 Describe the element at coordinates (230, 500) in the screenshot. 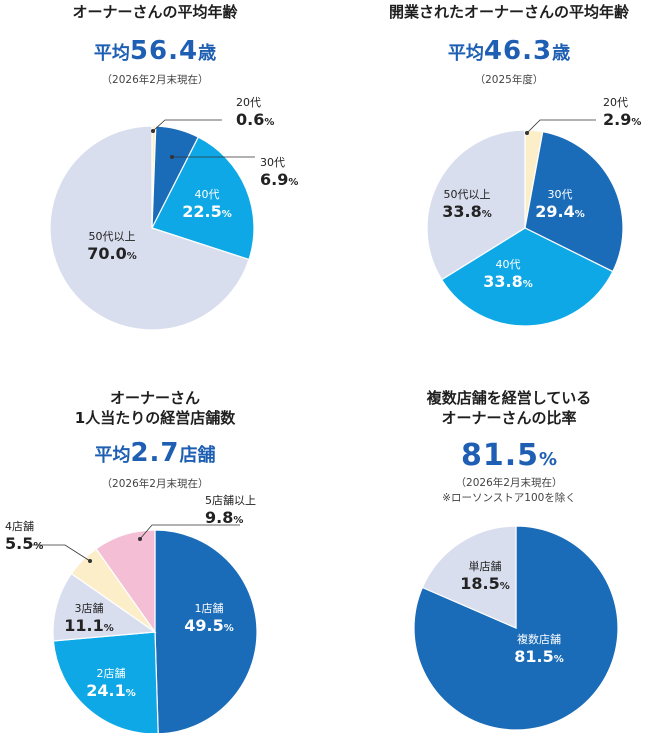

I see `slice-label: 5店舗以上` at that location.